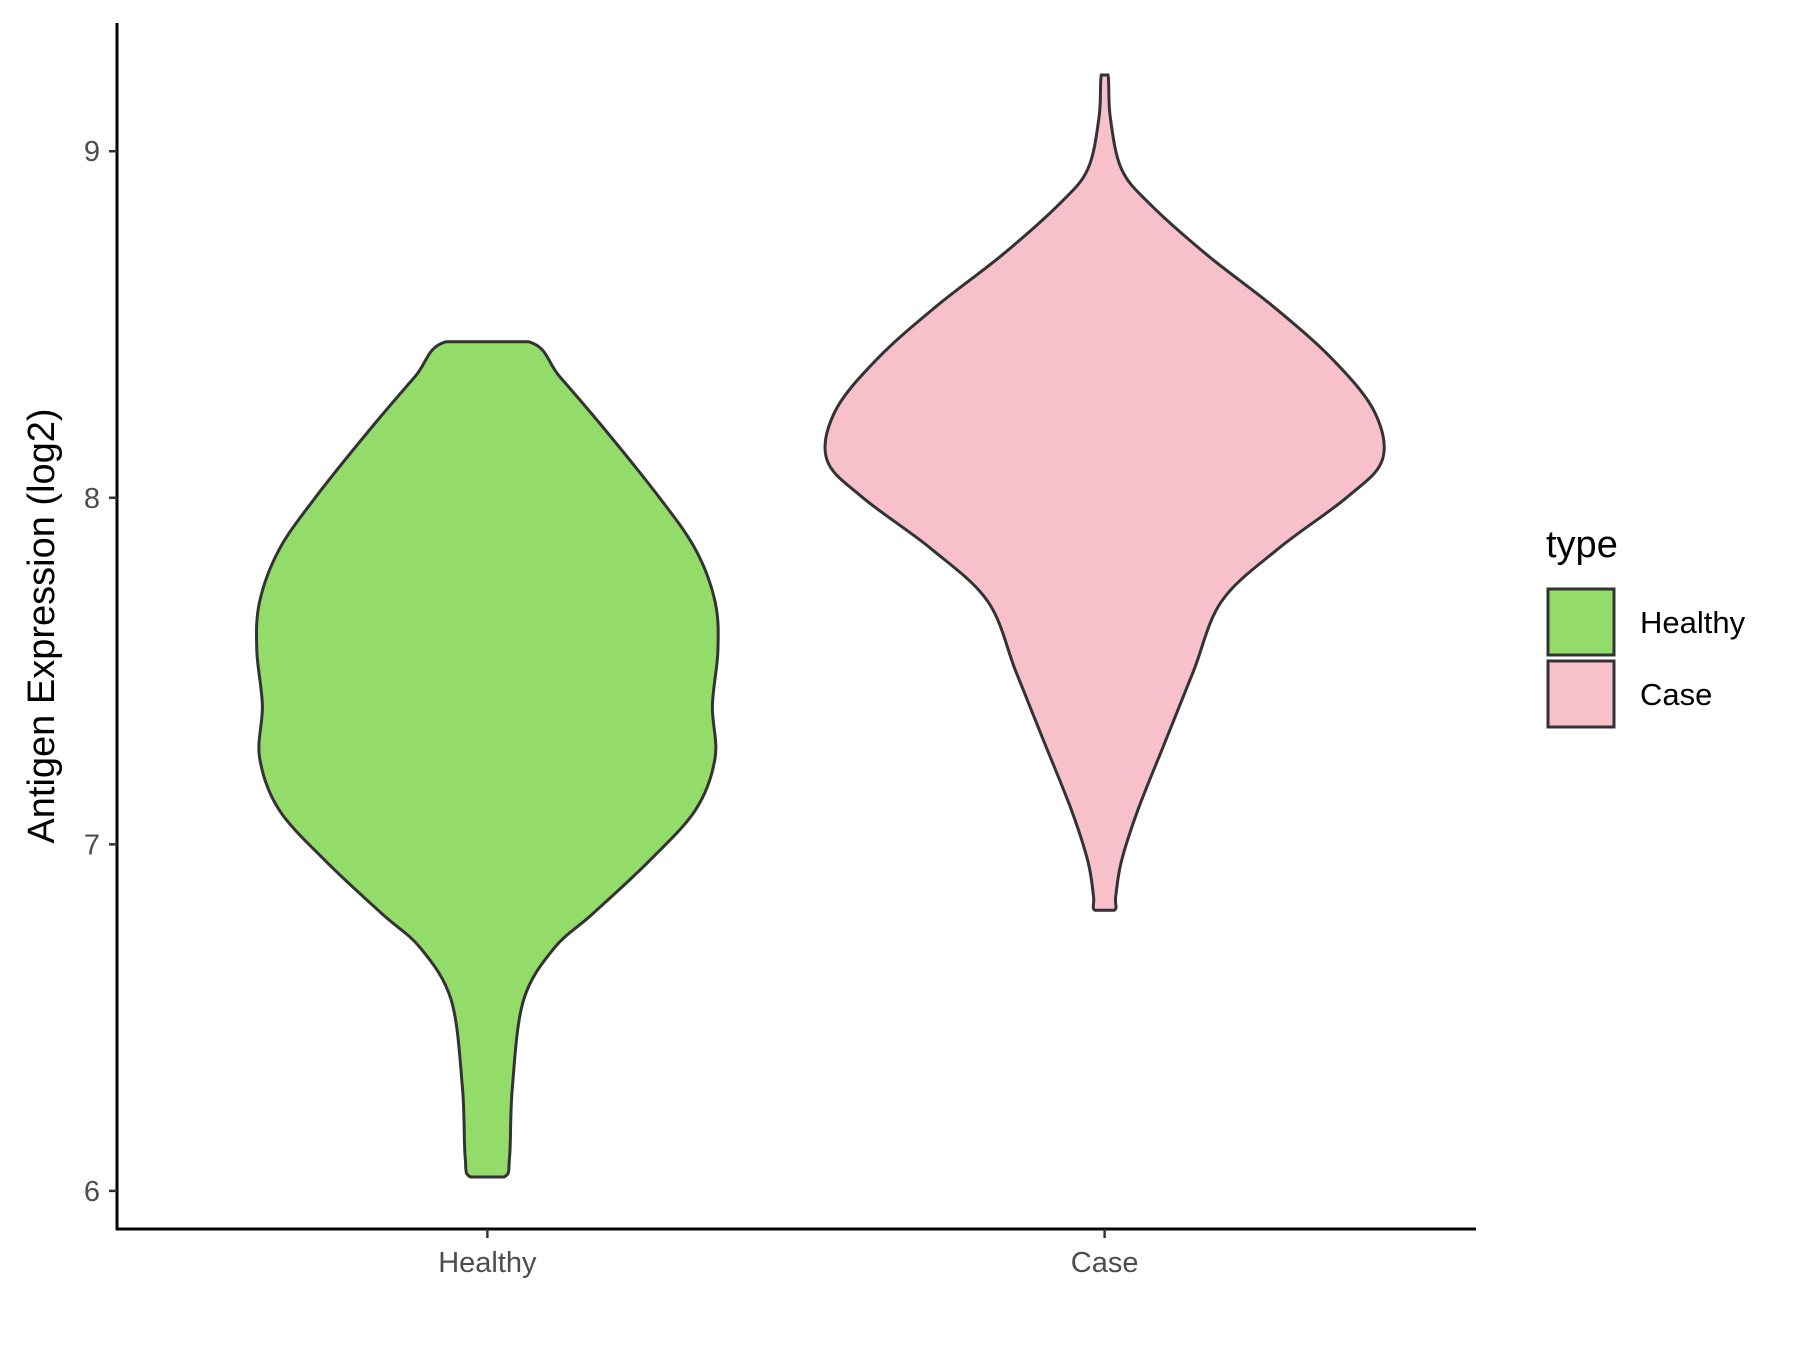 The height and width of the screenshot is (1350, 1800). What do you see at coordinates (92, 1192) in the screenshot?
I see `y-tick-label: 6` at bounding box center [92, 1192].